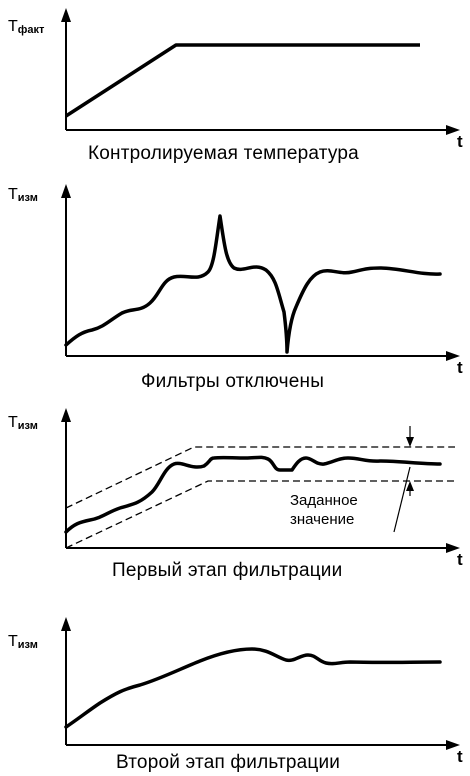 Image resolution: width=470 pixels, height=776 pixels. I want to click on panel-caption: Контролируемая температура, so click(223, 153).